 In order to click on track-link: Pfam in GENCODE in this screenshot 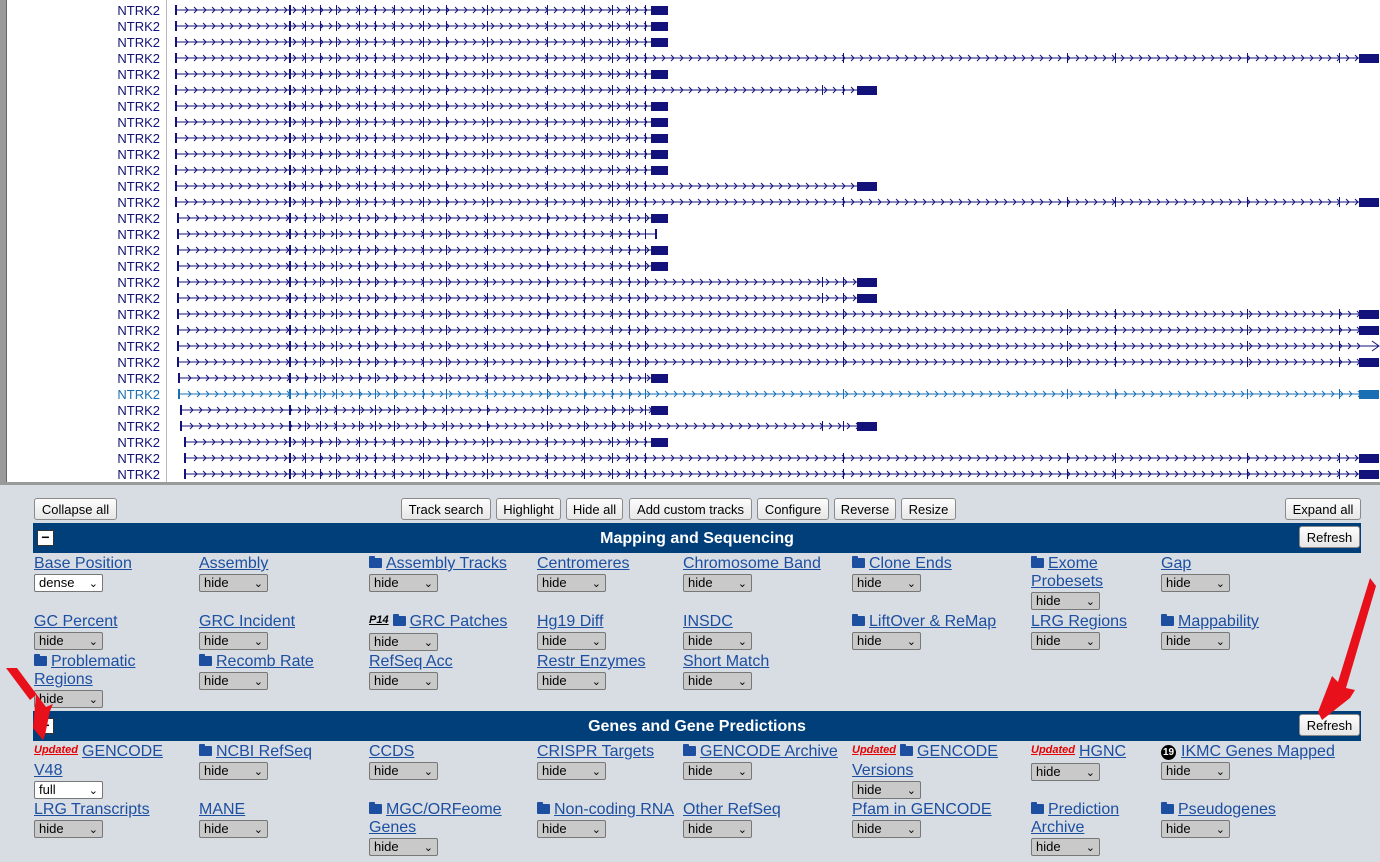, I will do `click(922, 809)`.